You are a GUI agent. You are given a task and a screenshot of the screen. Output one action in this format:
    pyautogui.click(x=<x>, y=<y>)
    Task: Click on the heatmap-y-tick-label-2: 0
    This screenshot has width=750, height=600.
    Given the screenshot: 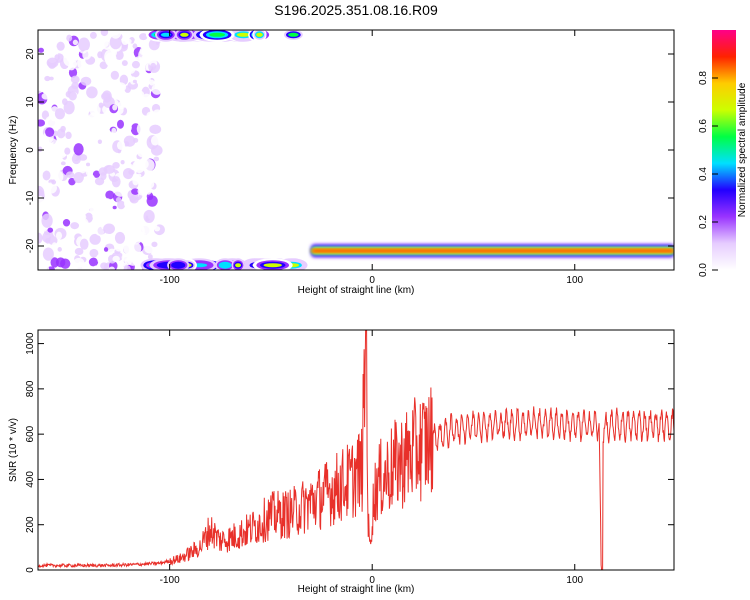 What is the action you would take?
    pyautogui.click(x=30, y=150)
    